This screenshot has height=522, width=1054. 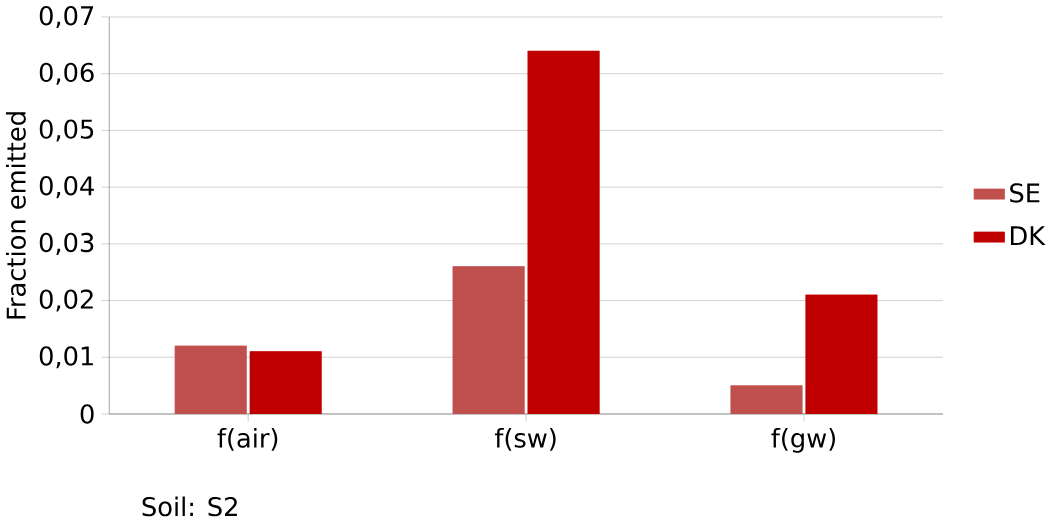 I want to click on x-tick-label: f(air), so click(x=247, y=439).